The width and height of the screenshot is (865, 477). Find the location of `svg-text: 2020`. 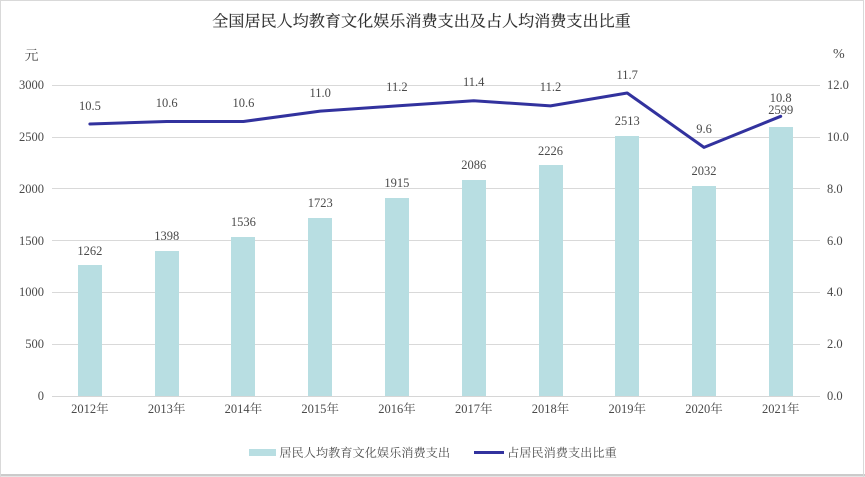

svg-text: 2020 is located at coordinates (697, 409).